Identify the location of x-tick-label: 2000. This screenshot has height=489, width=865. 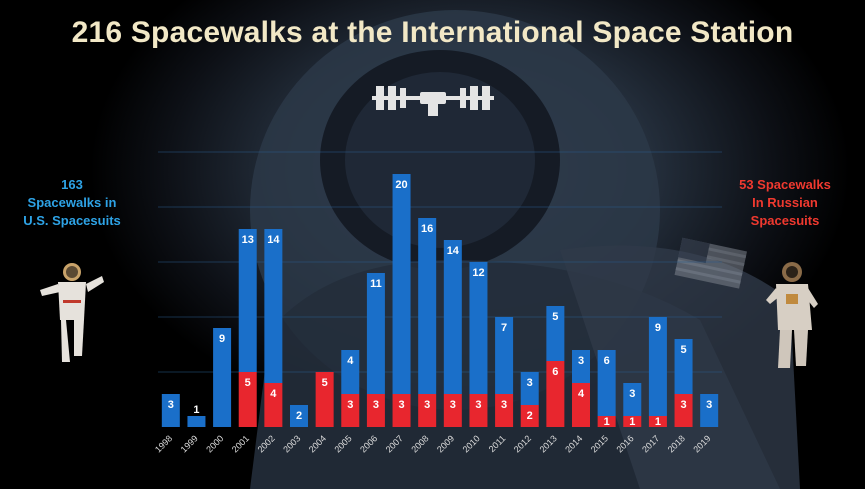
(214, 443).